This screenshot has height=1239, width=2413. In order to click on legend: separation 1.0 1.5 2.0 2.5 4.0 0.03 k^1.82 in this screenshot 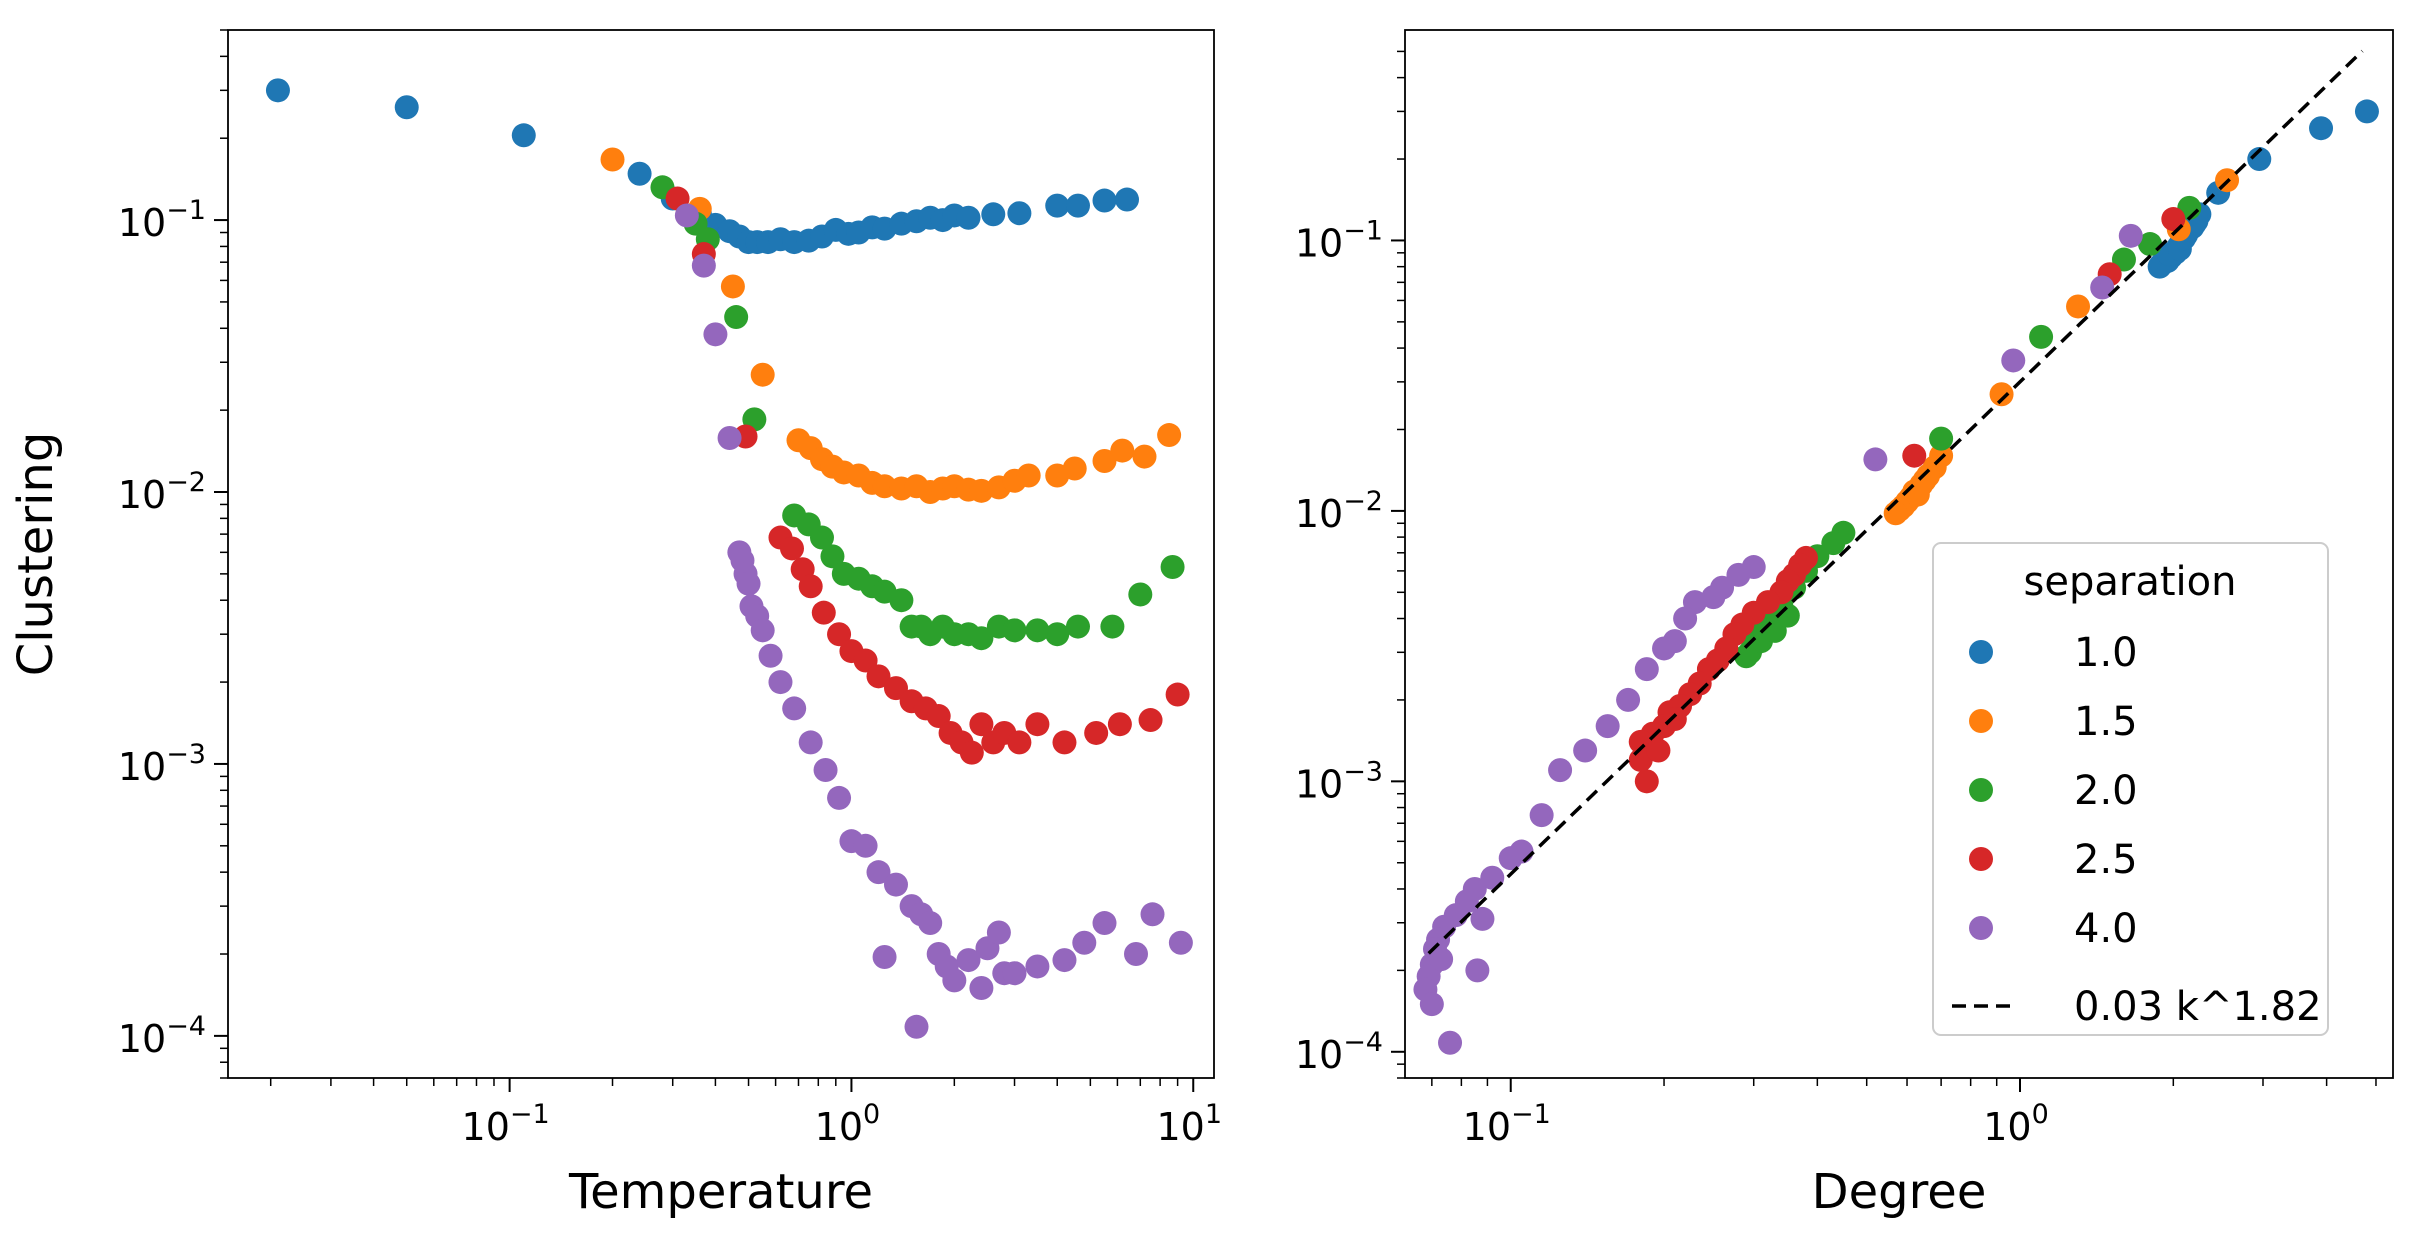, I will do `click(2130, 789)`.